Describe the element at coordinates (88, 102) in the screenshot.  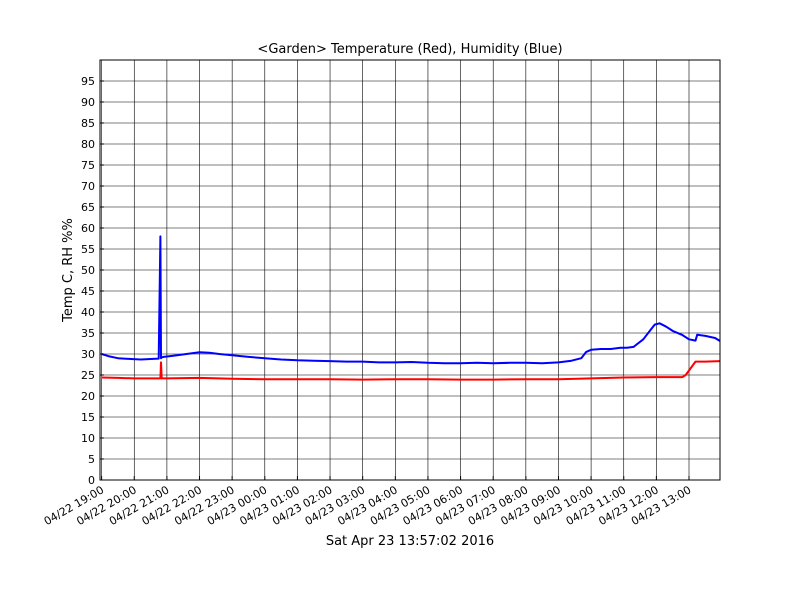
I see `y-tick-label: 90` at that location.